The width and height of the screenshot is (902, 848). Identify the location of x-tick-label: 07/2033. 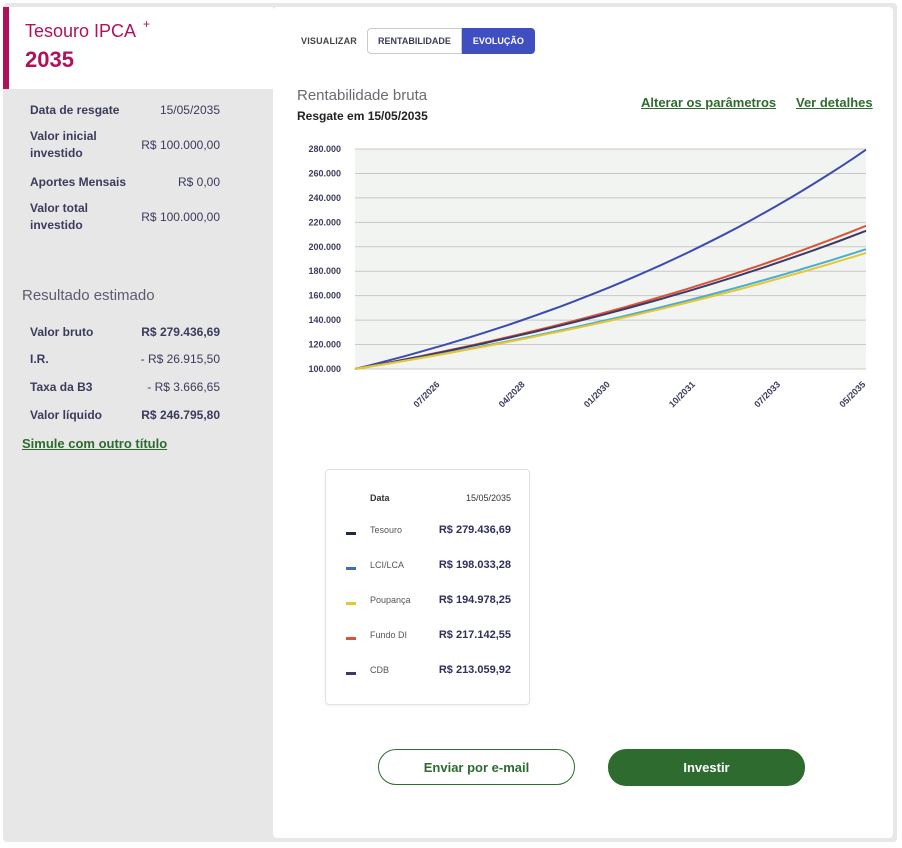
(767, 394).